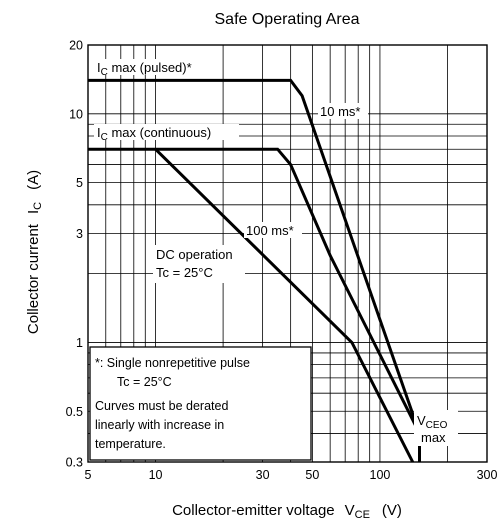 The height and width of the screenshot is (525, 502). Describe the element at coordinates (380, 475) in the screenshot. I see `x-tick-label: 100` at that location.